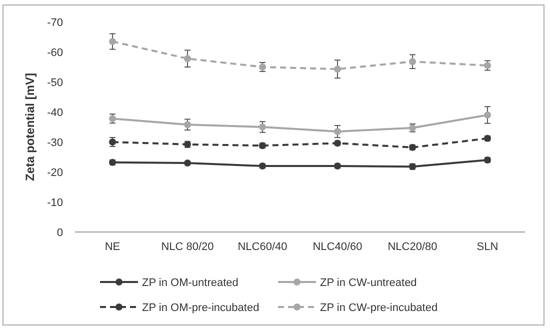  Describe the element at coordinates (187, 247) in the screenshot. I see `x-tick-label: NLC 80/20` at that location.